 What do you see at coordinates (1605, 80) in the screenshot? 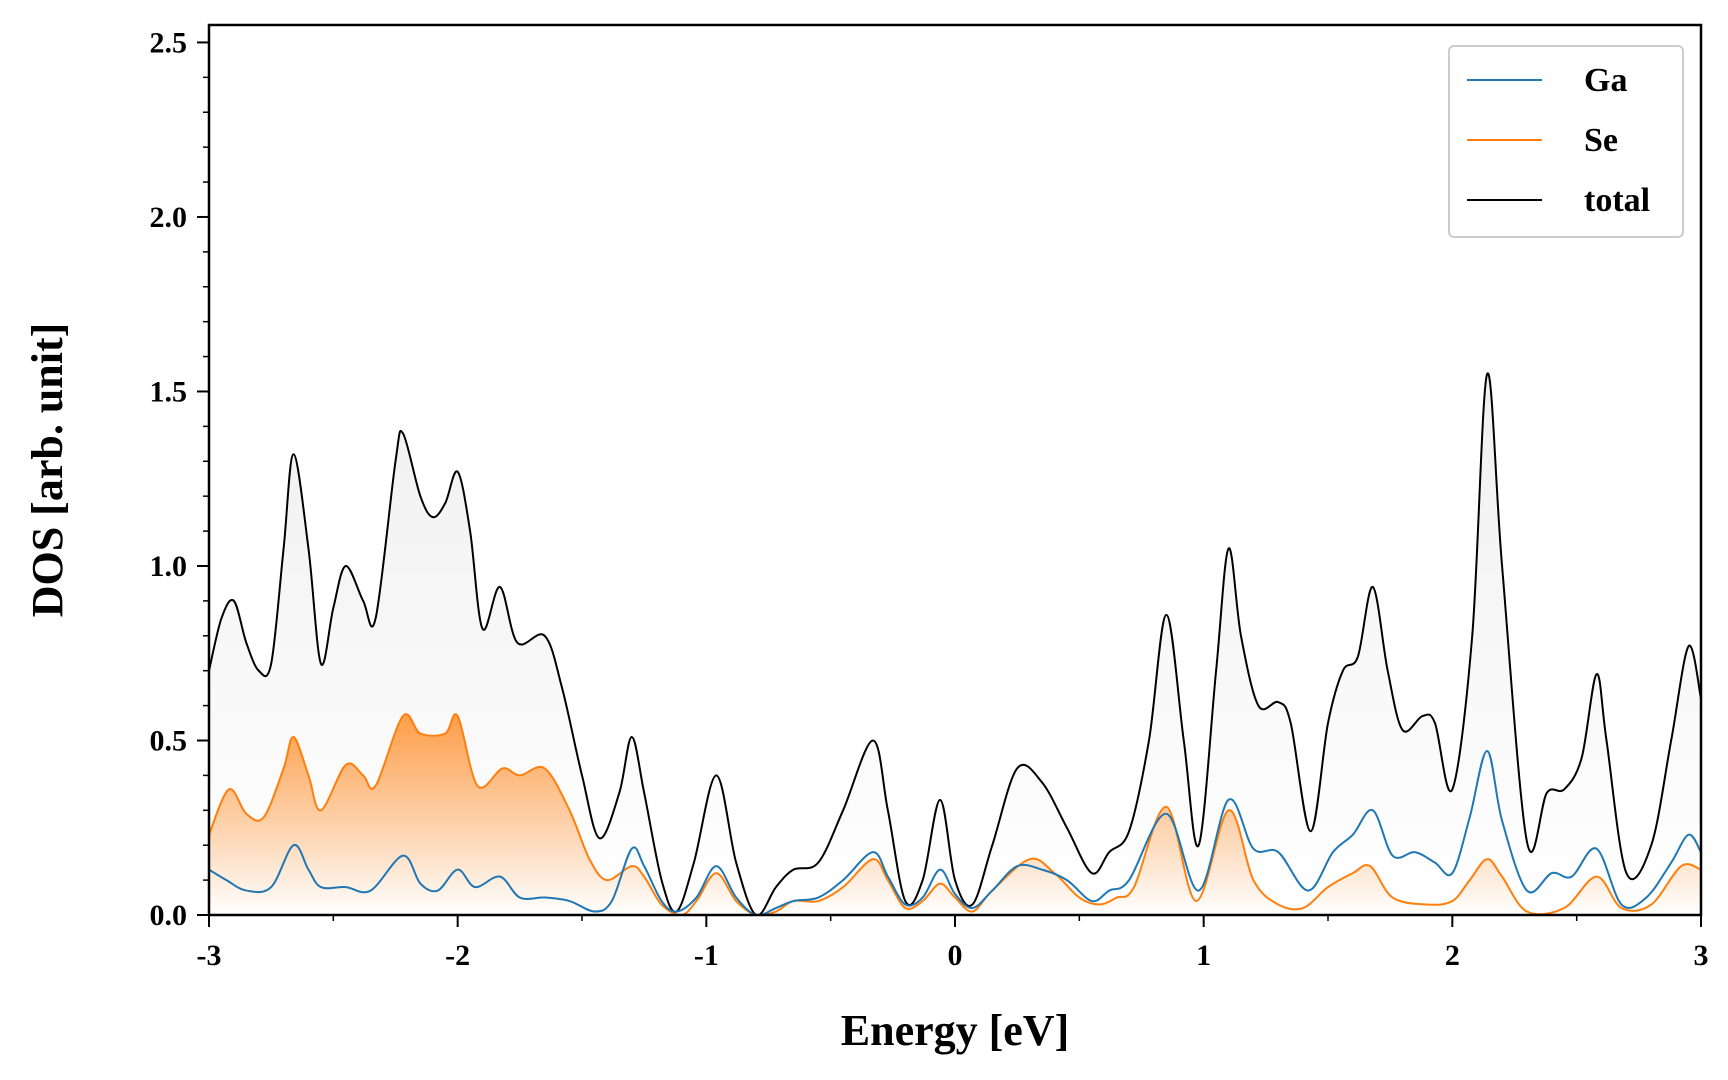
I see `legend-label-ga: Ga` at bounding box center [1605, 80].